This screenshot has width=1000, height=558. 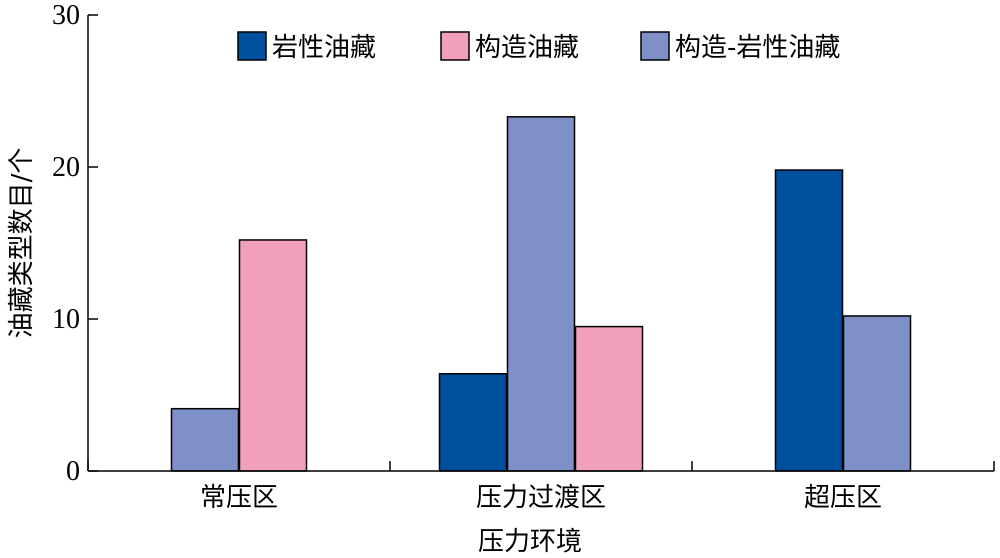 I want to click on y-tick-label-1: 10, so click(x=66, y=319).